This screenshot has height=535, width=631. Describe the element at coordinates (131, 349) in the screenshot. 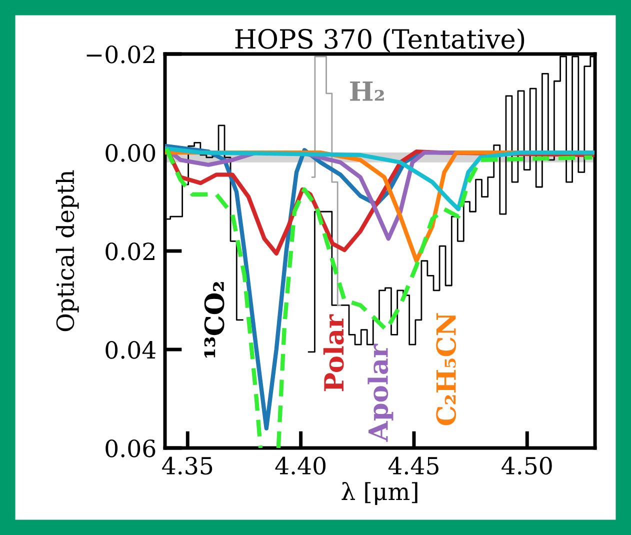

I see `y-tick-label: 0.04` at that location.